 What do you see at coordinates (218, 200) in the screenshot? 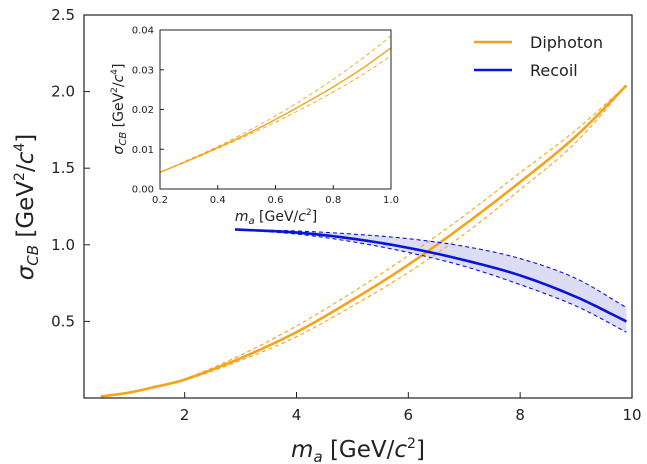
I see `x-tick-label: 0.4` at bounding box center [218, 200].